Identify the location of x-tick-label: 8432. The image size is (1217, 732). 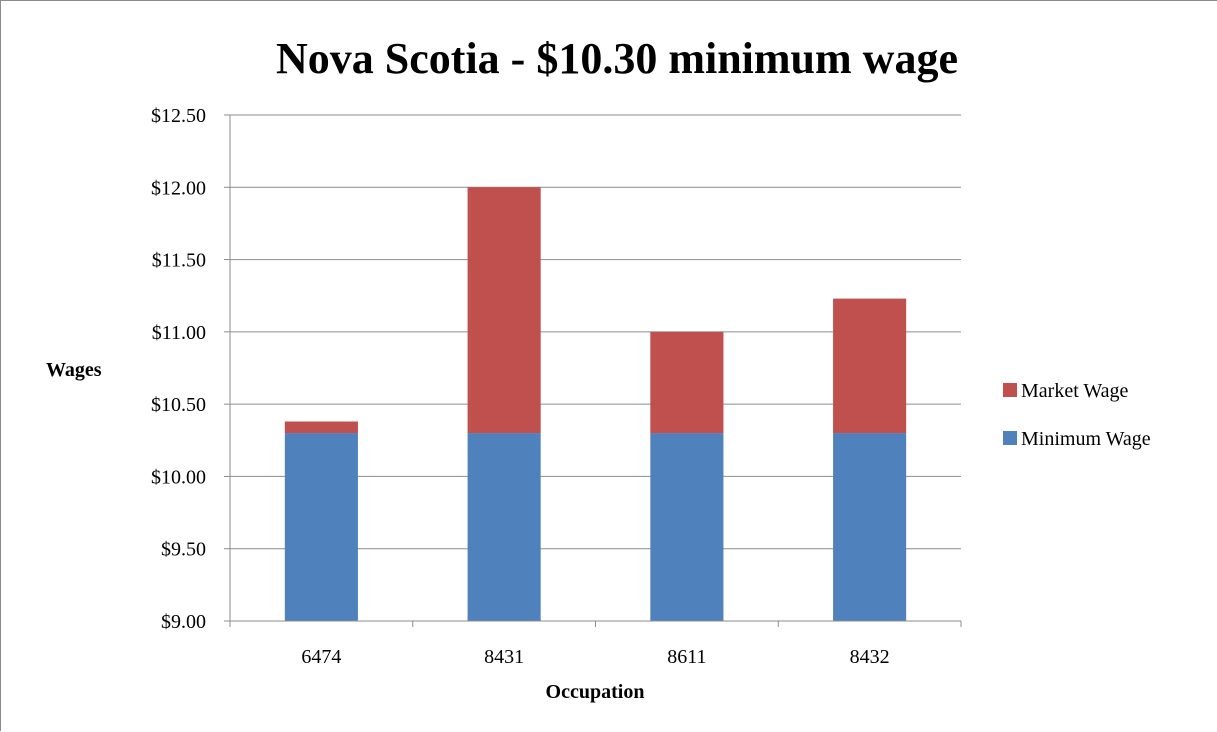
(870, 657).